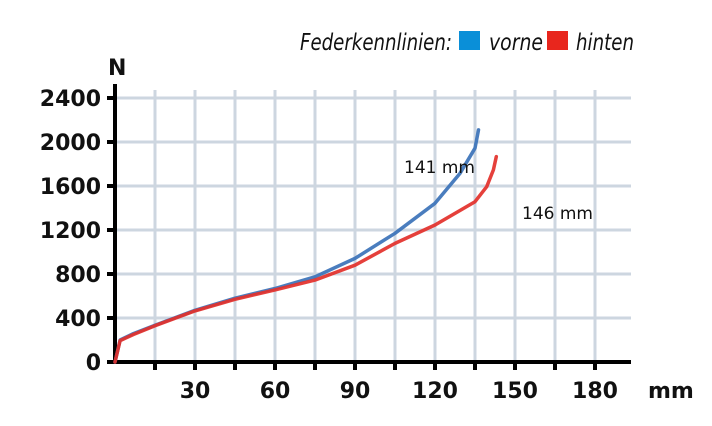  Describe the element at coordinates (70, 231) in the screenshot. I see `y-tick-label: 1200` at that location.